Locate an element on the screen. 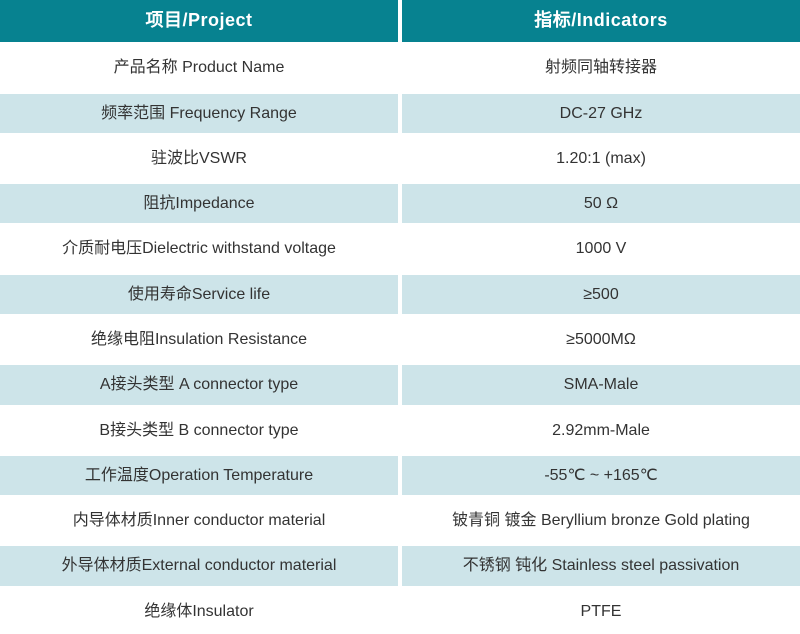 The image size is (800, 634). indicator-cell: 1.20:1 (max) is located at coordinates (601, 158).